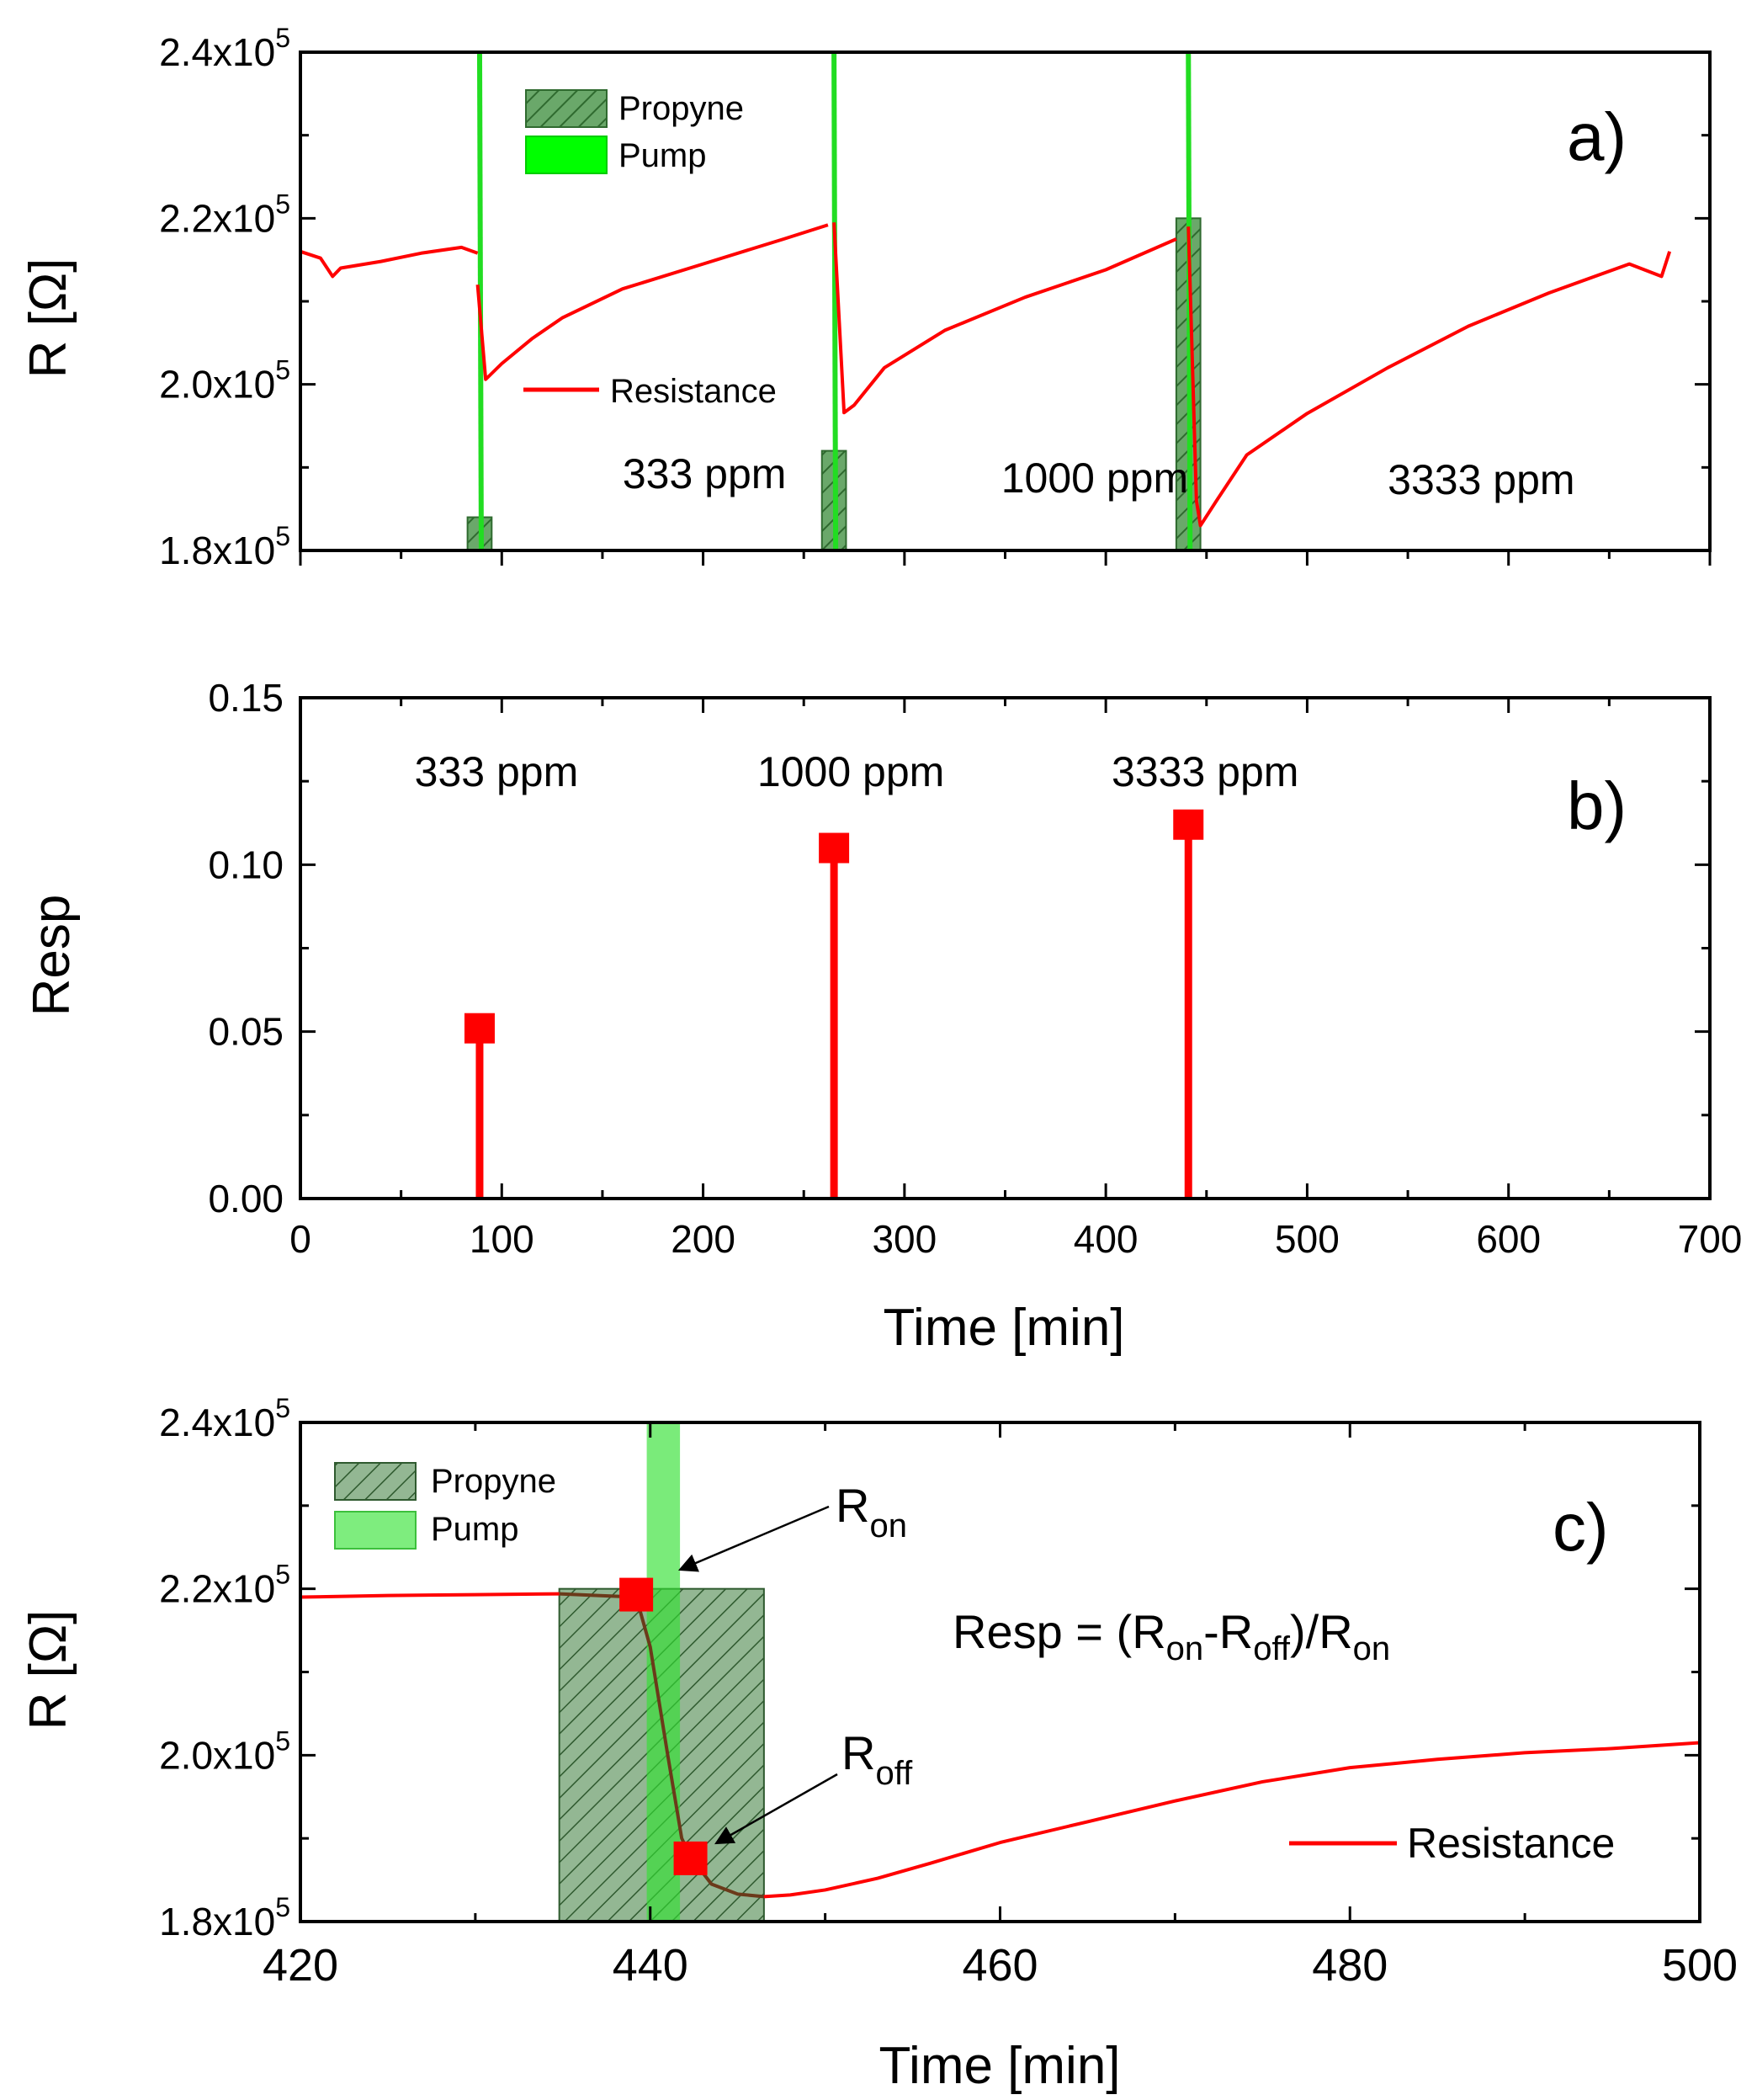 This screenshot has height=2100, width=1757. Describe the element at coordinates (246, 1198) in the screenshot. I see `y-tick-label: 0.00` at that location.